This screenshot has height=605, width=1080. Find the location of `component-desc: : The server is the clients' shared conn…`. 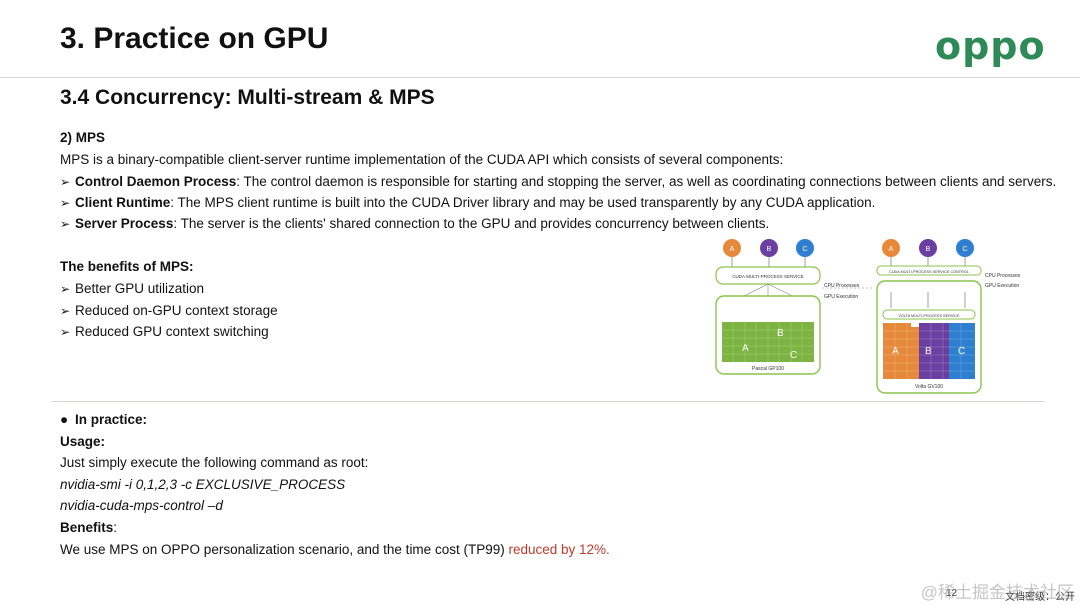

component-desc: : The server is the clients' shared conn… is located at coordinates (471, 223).